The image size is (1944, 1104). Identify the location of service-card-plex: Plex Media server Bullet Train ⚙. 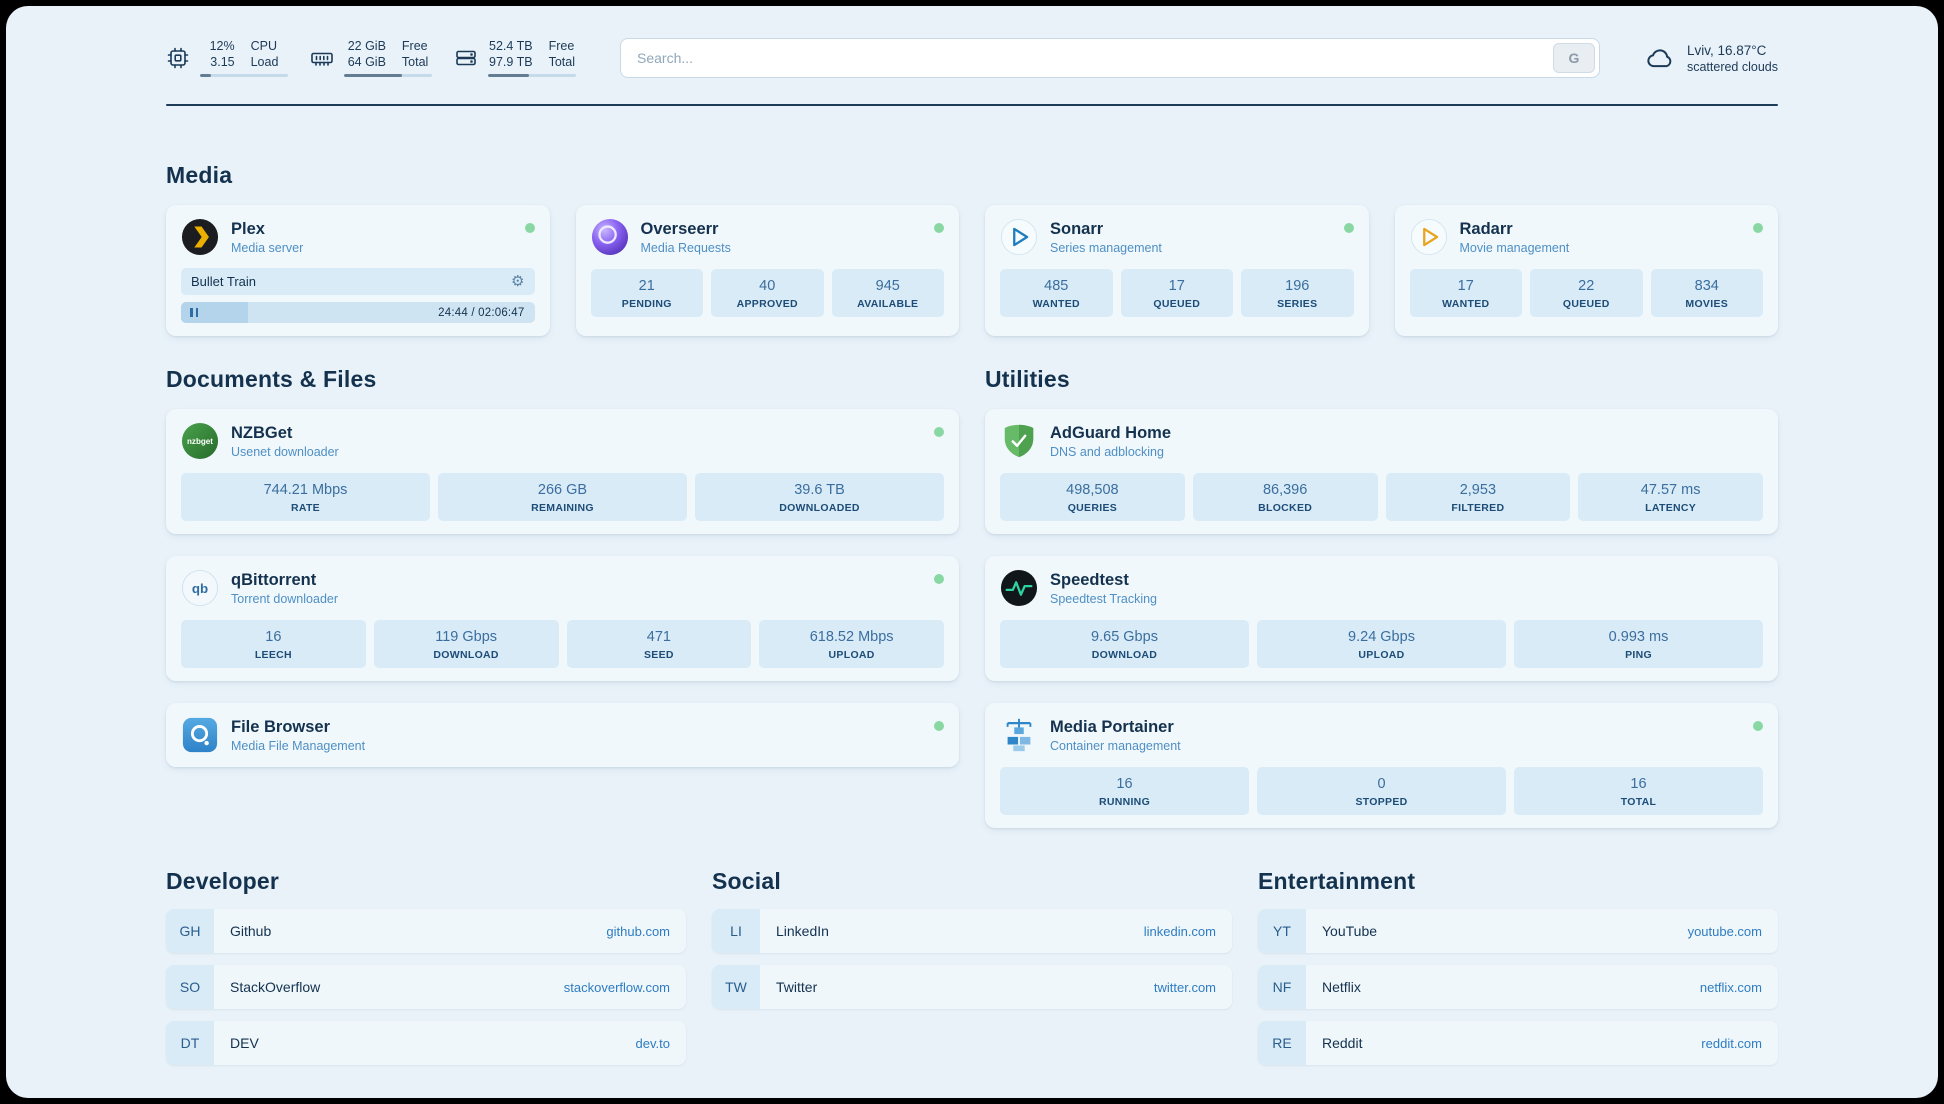
(358, 270).